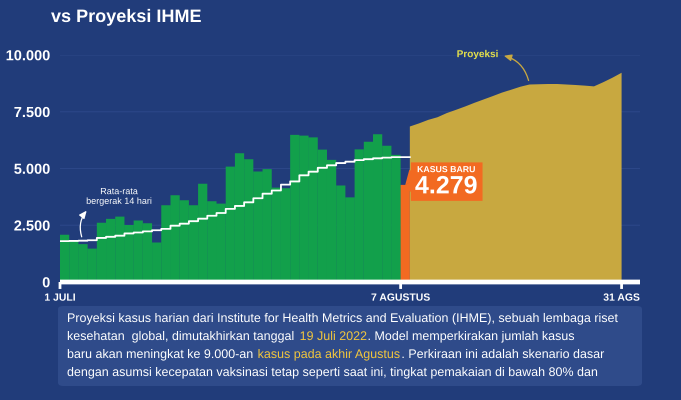  What do you see at coordinates (446, 185) in the screenshot?
I see `annotation: 4.279` at bounding box center [446, 185].